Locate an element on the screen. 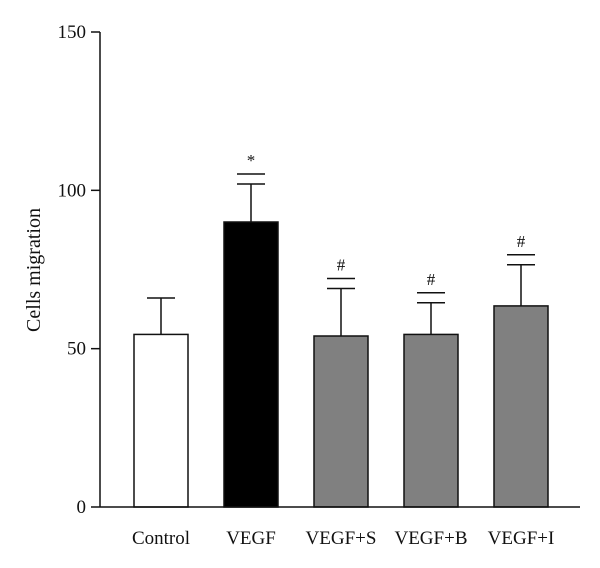  y-axis-title: Cells migration is located at coordinates (34, 270).